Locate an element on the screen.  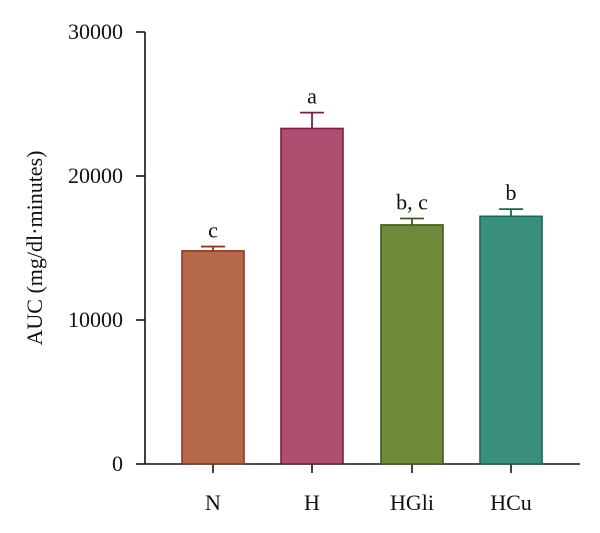
x-ticks: N H HGli HCu is located at coordinates (368, 489).